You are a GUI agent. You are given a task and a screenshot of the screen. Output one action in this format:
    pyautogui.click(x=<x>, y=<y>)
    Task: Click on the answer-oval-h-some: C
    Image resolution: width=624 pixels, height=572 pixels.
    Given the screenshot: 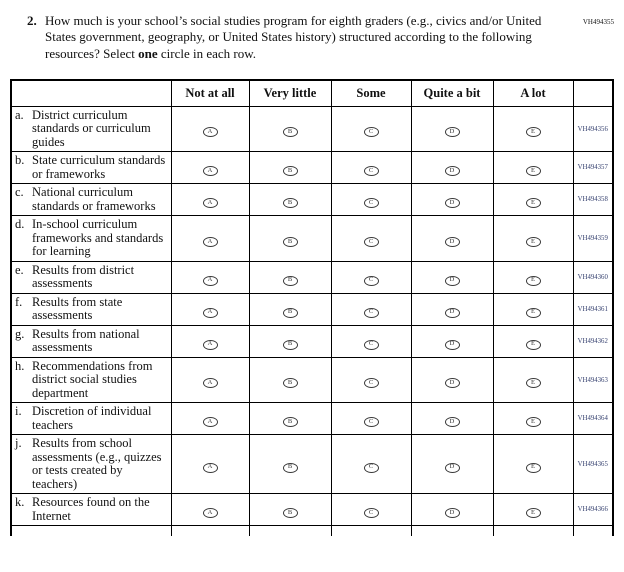 What is the action you would take?
    pyautogui.click(x=371, y=383)
    